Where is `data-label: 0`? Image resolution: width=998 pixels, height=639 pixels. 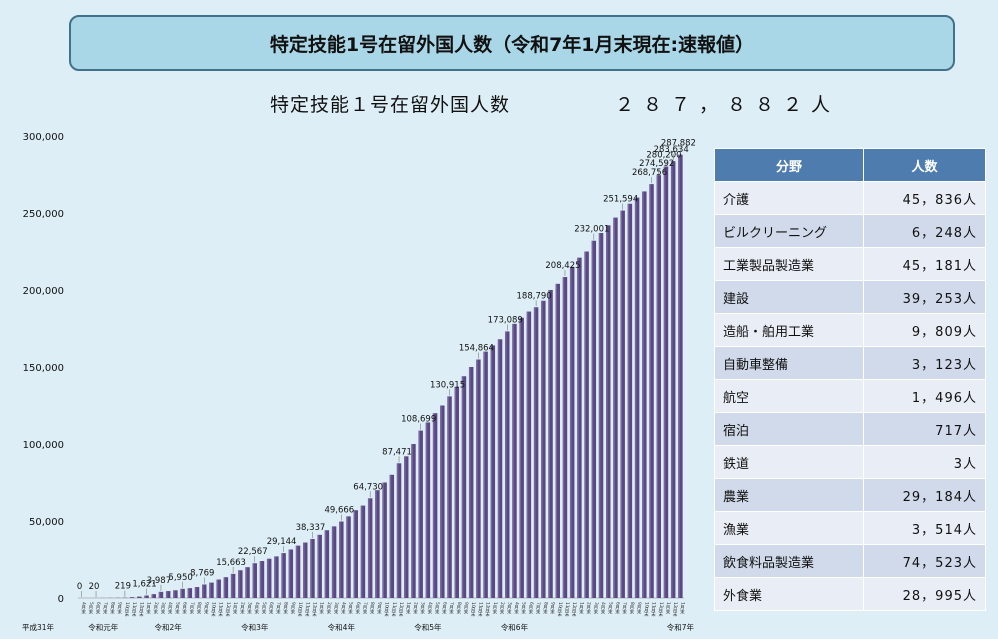
data-label: 0 is located at coordinates (79, 587).